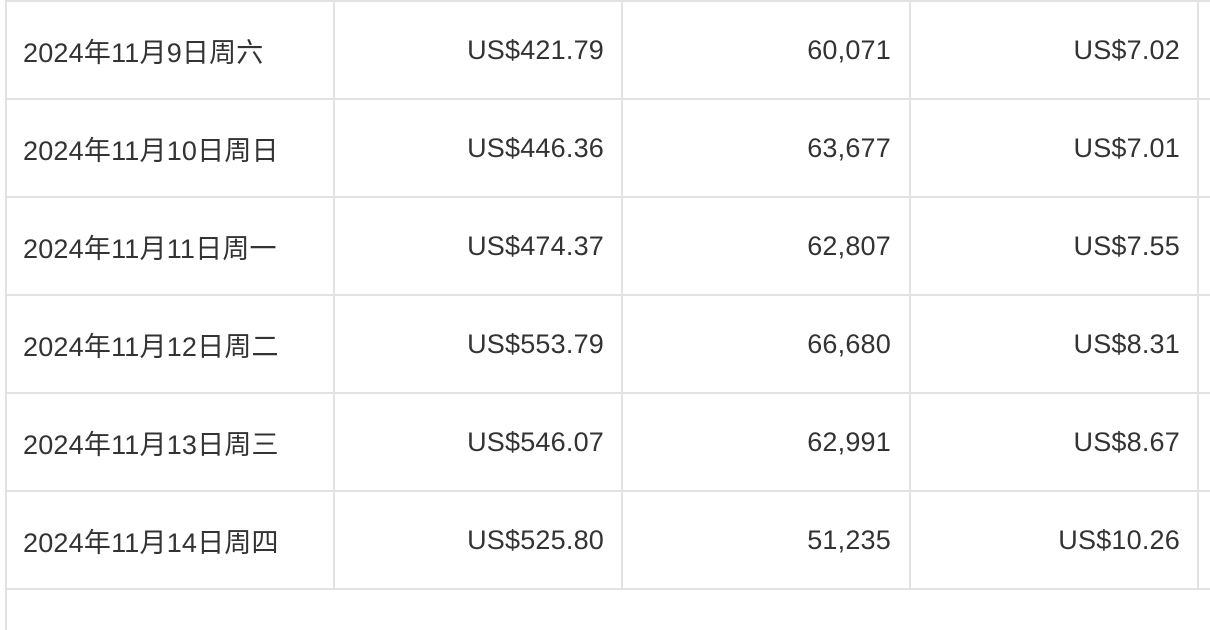  Describe the element at coordinates (1053, 50) in the screenshot. I see `rpm-cell: US$7.02` at that location.